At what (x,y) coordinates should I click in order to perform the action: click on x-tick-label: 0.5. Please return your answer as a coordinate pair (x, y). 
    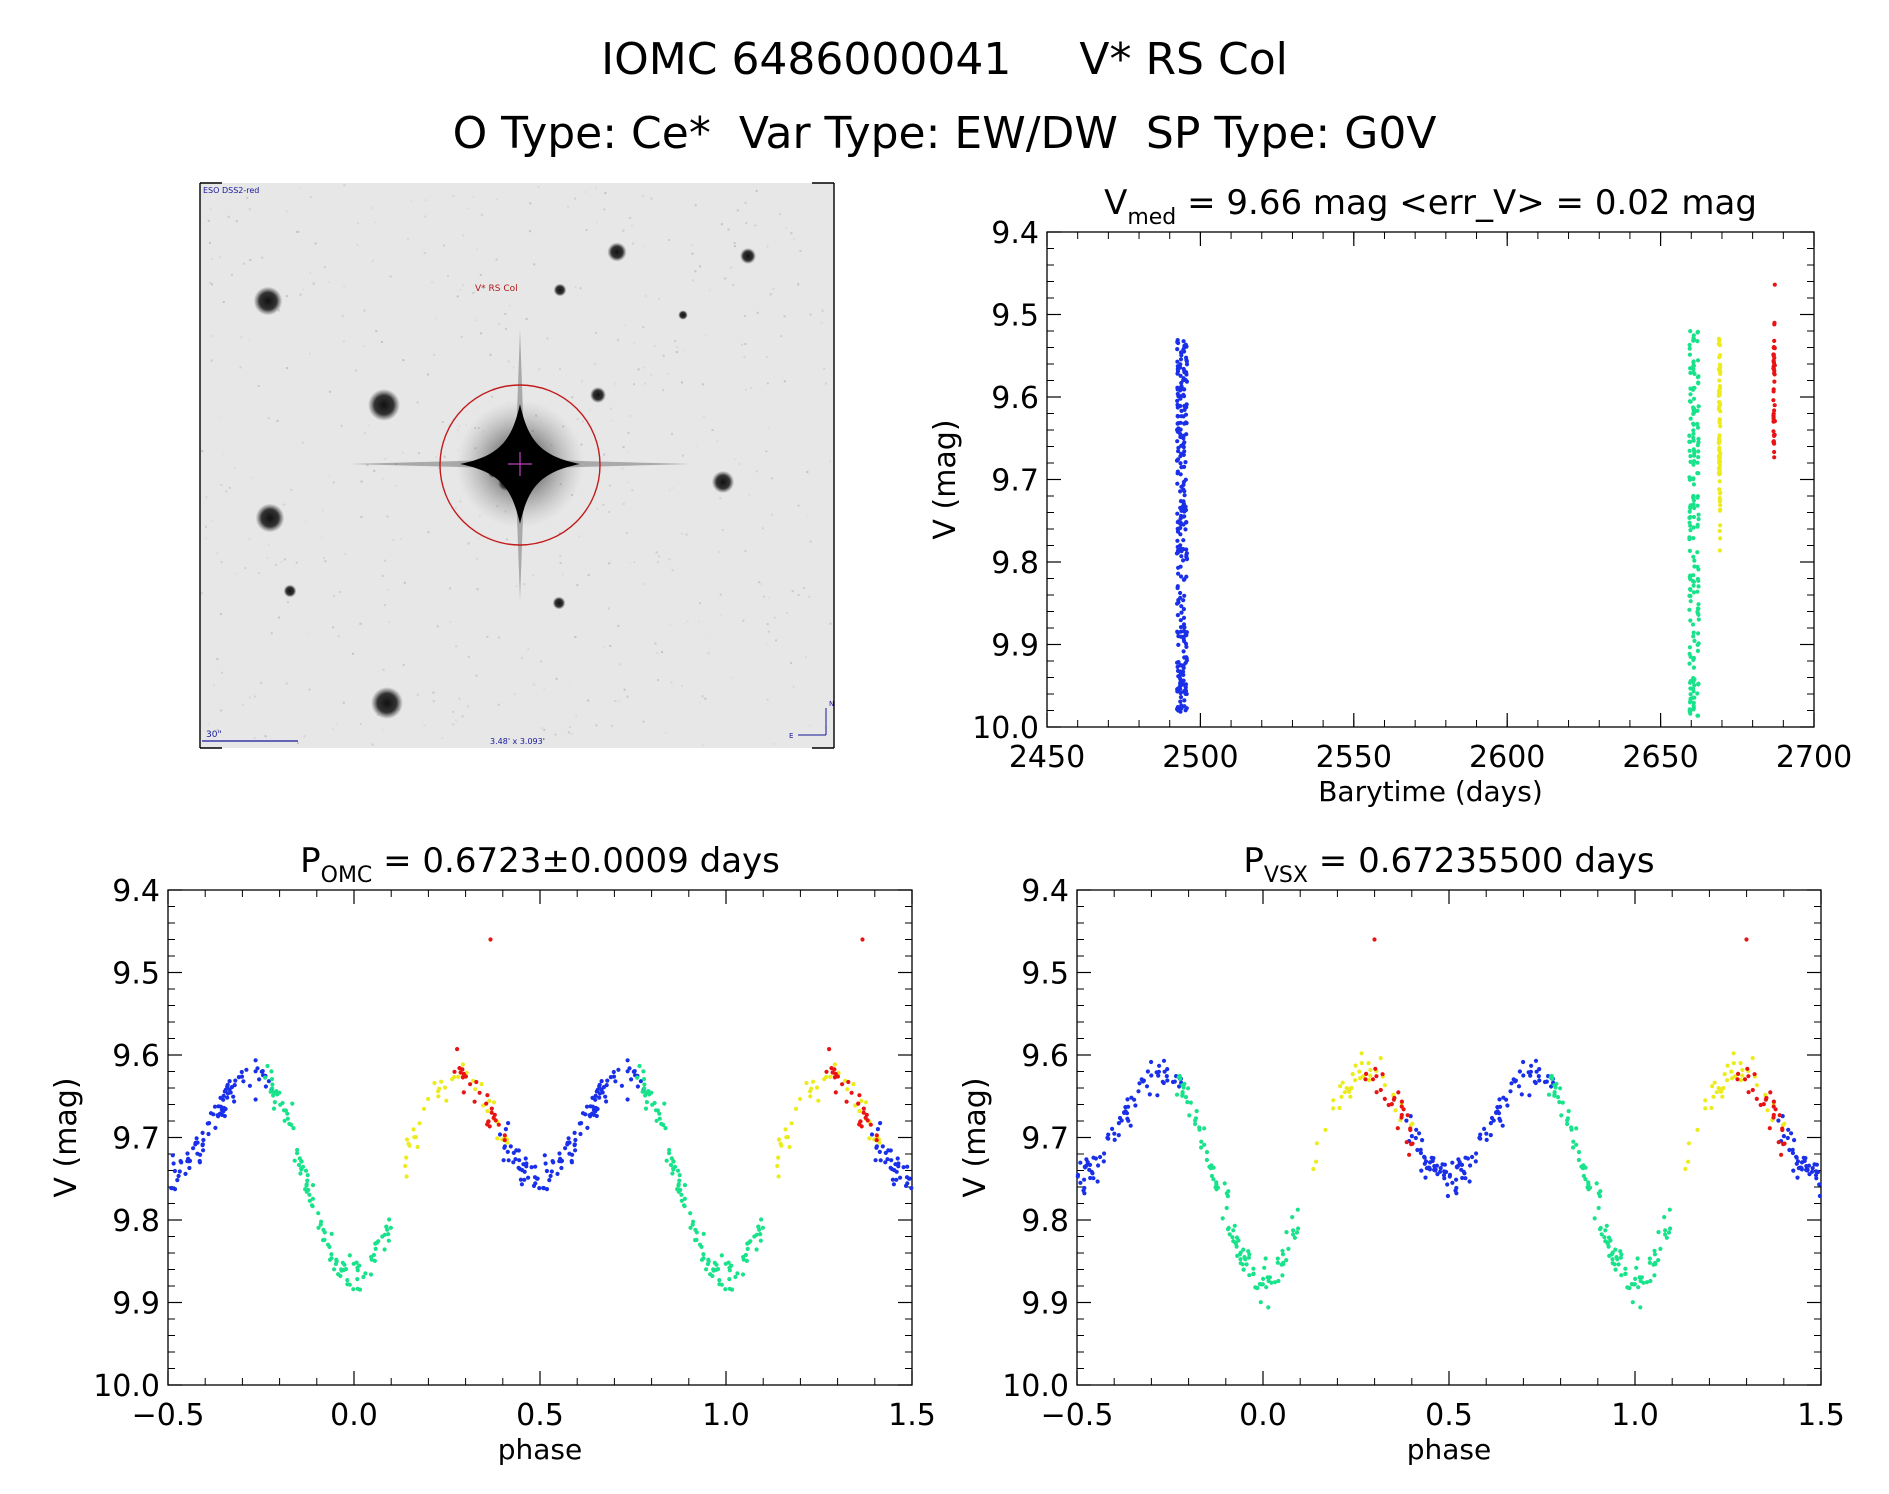
    Looking at the image, I should click on (540, 1415).